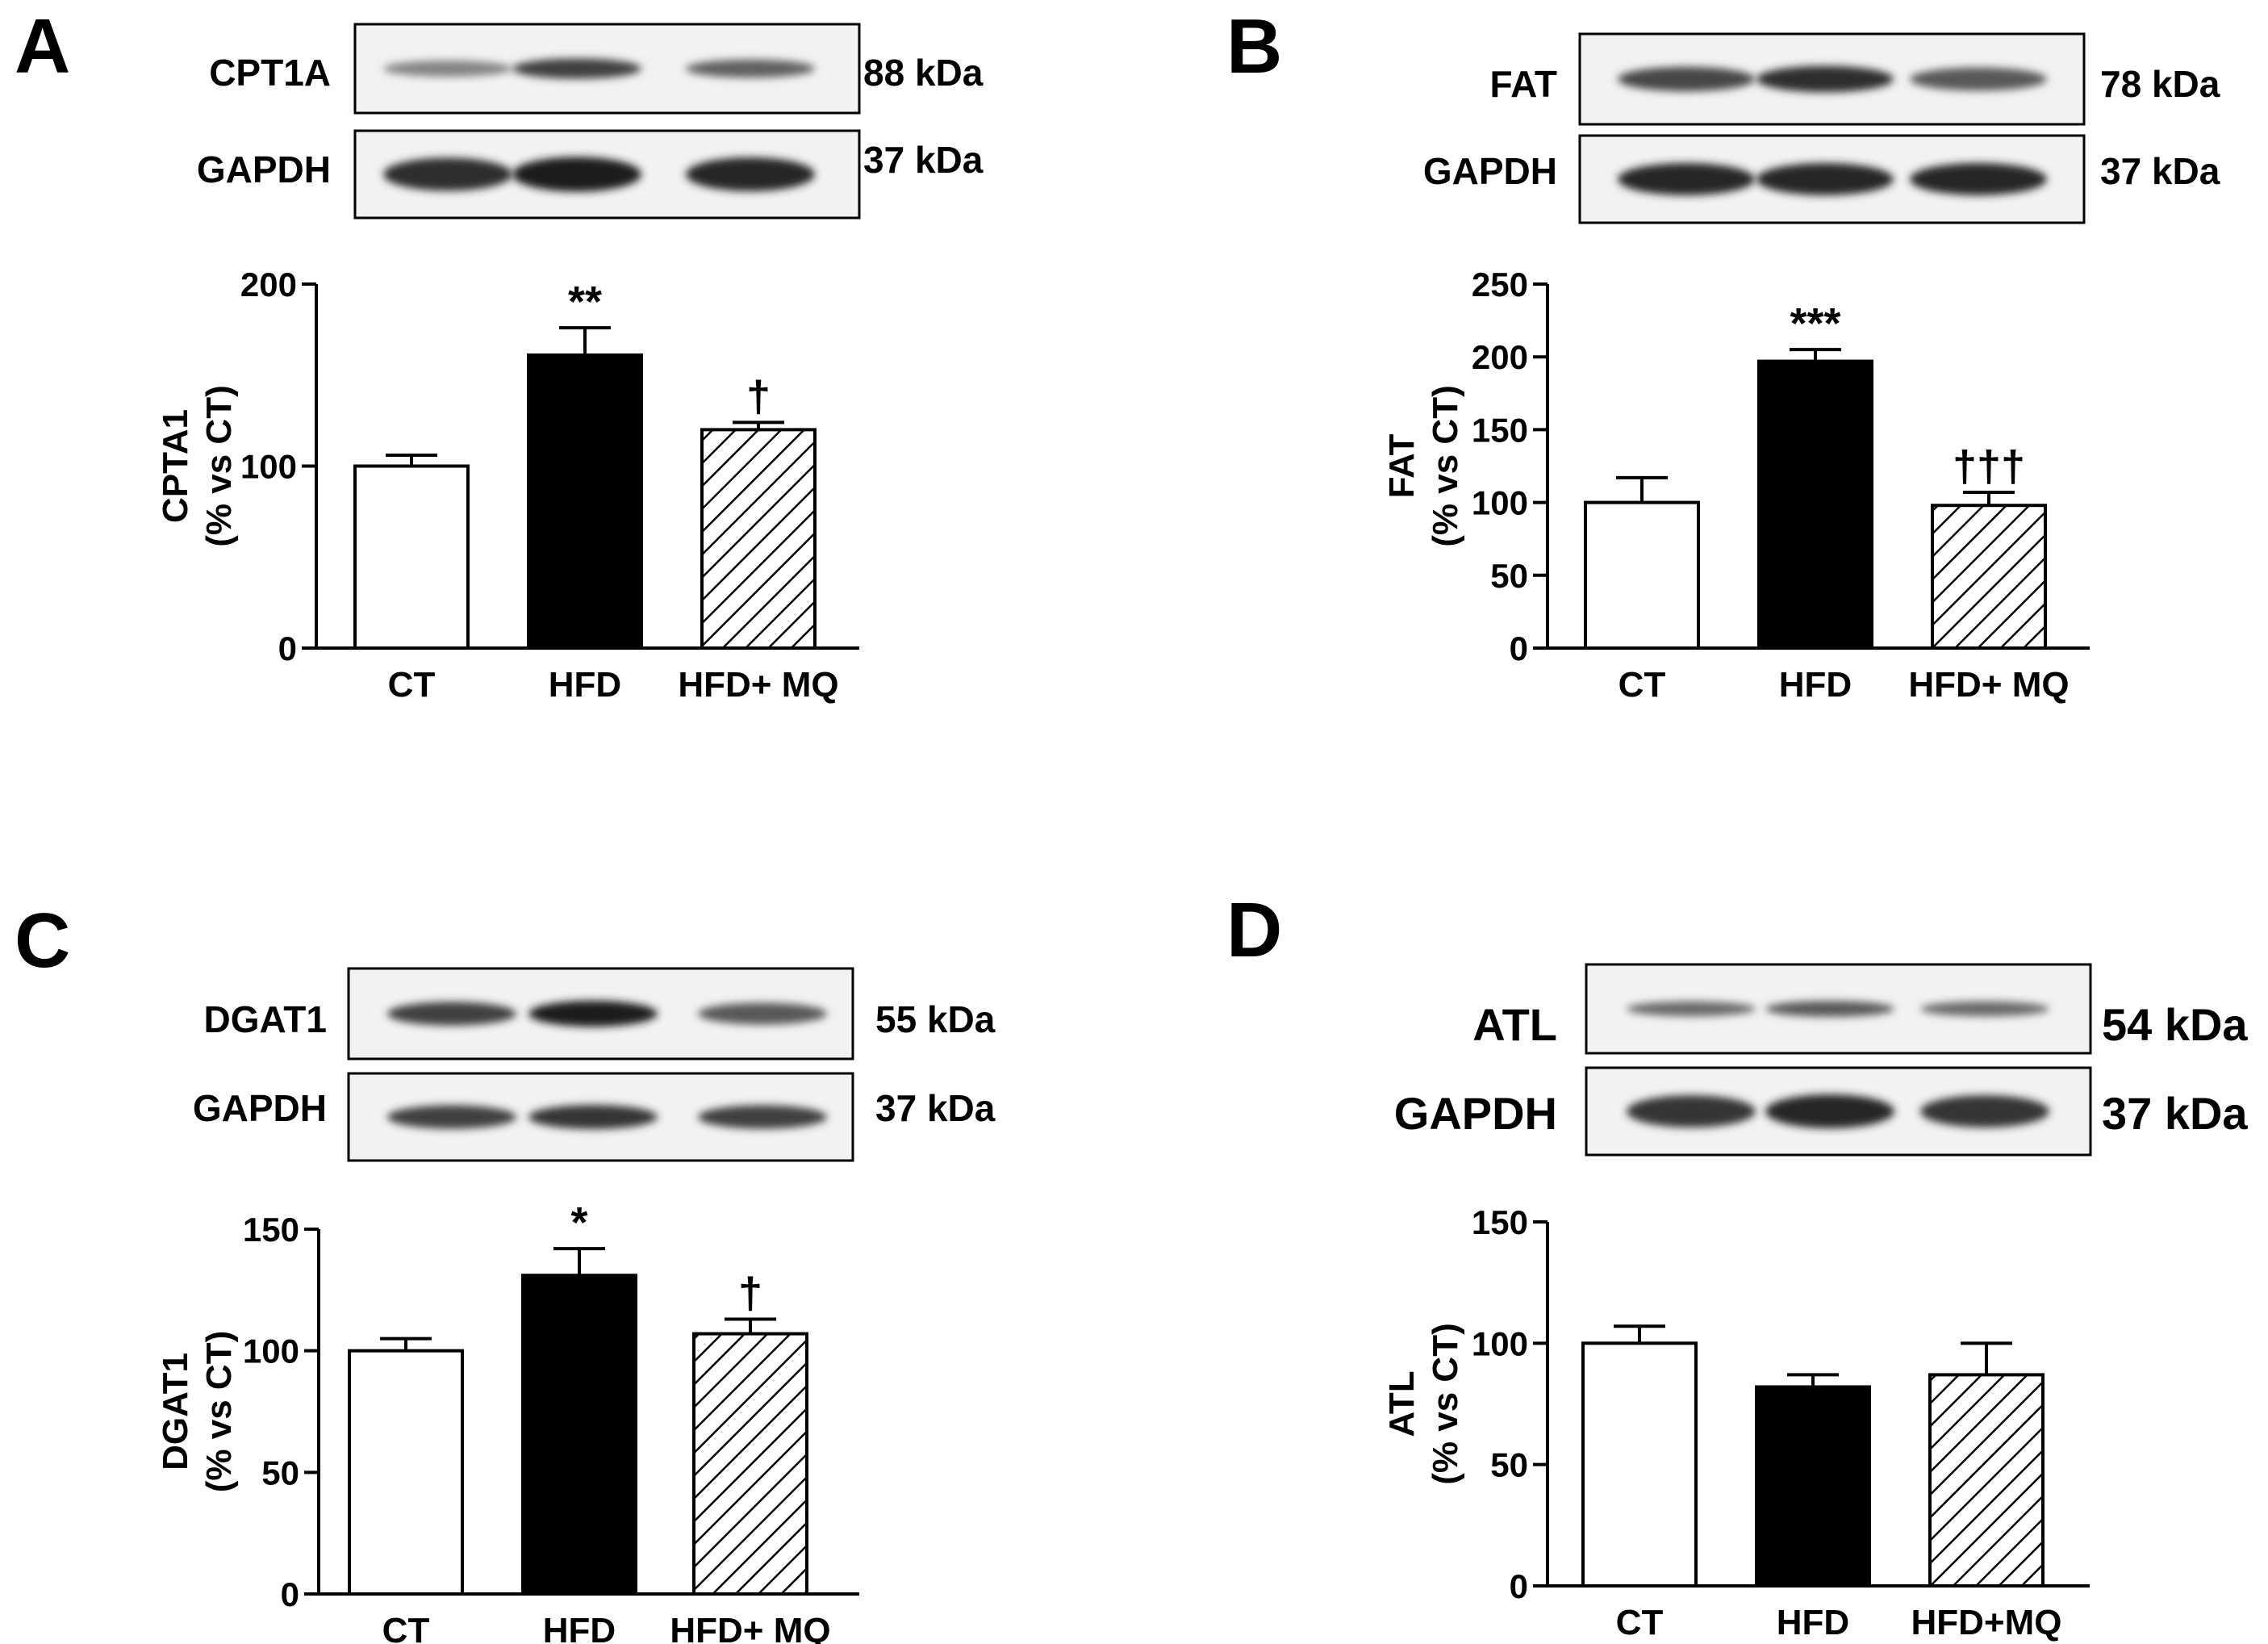  What do you see at coordinates (260, 1108) in the screenshot?
I see `blot-c-gapdh-label: GAPDH` at bounding box center [260, 1108].